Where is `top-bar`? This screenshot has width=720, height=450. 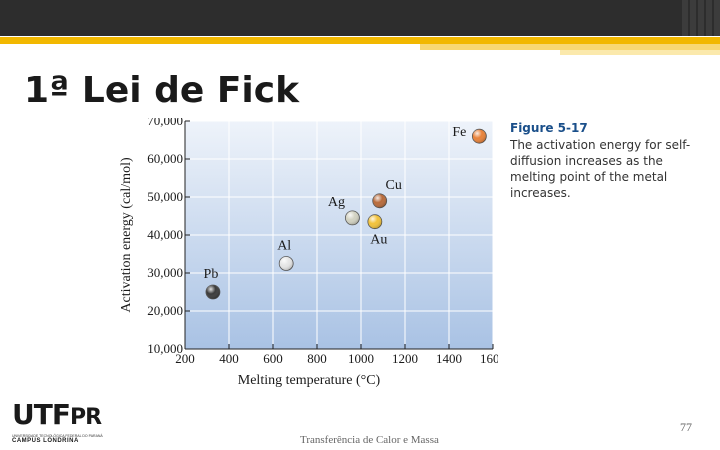
top-bar is located at coordinates (360, 18).